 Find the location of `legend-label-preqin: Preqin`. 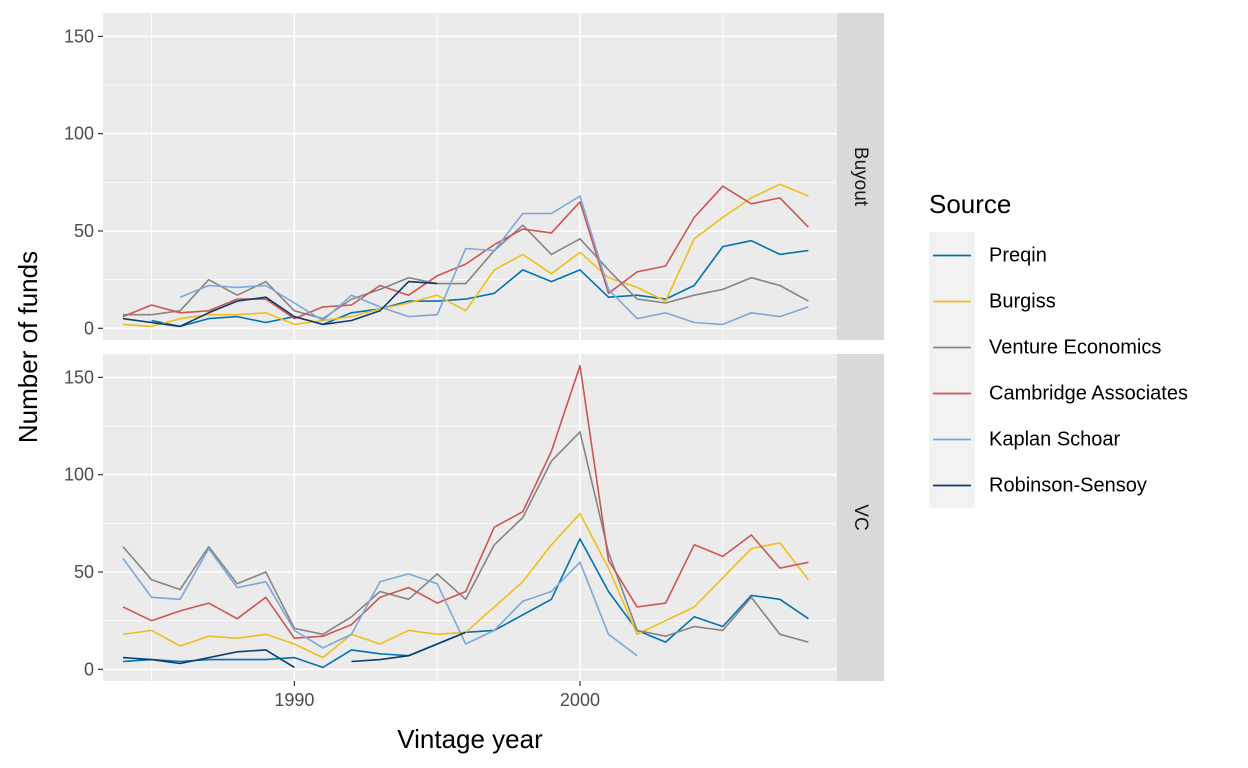

legend-label-preqin: Preqin is located at coordinates (1018, 256).